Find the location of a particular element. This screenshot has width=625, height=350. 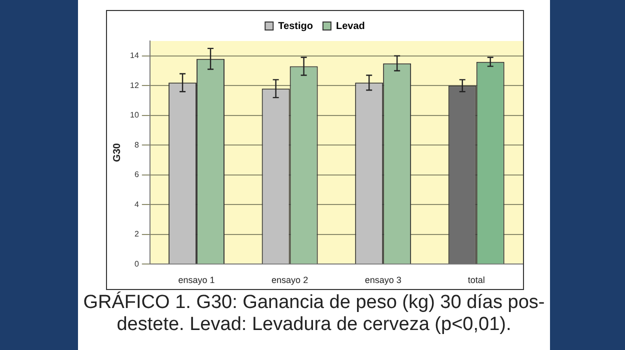

y-tick-label: 0 is located at coordinates (137, 263).